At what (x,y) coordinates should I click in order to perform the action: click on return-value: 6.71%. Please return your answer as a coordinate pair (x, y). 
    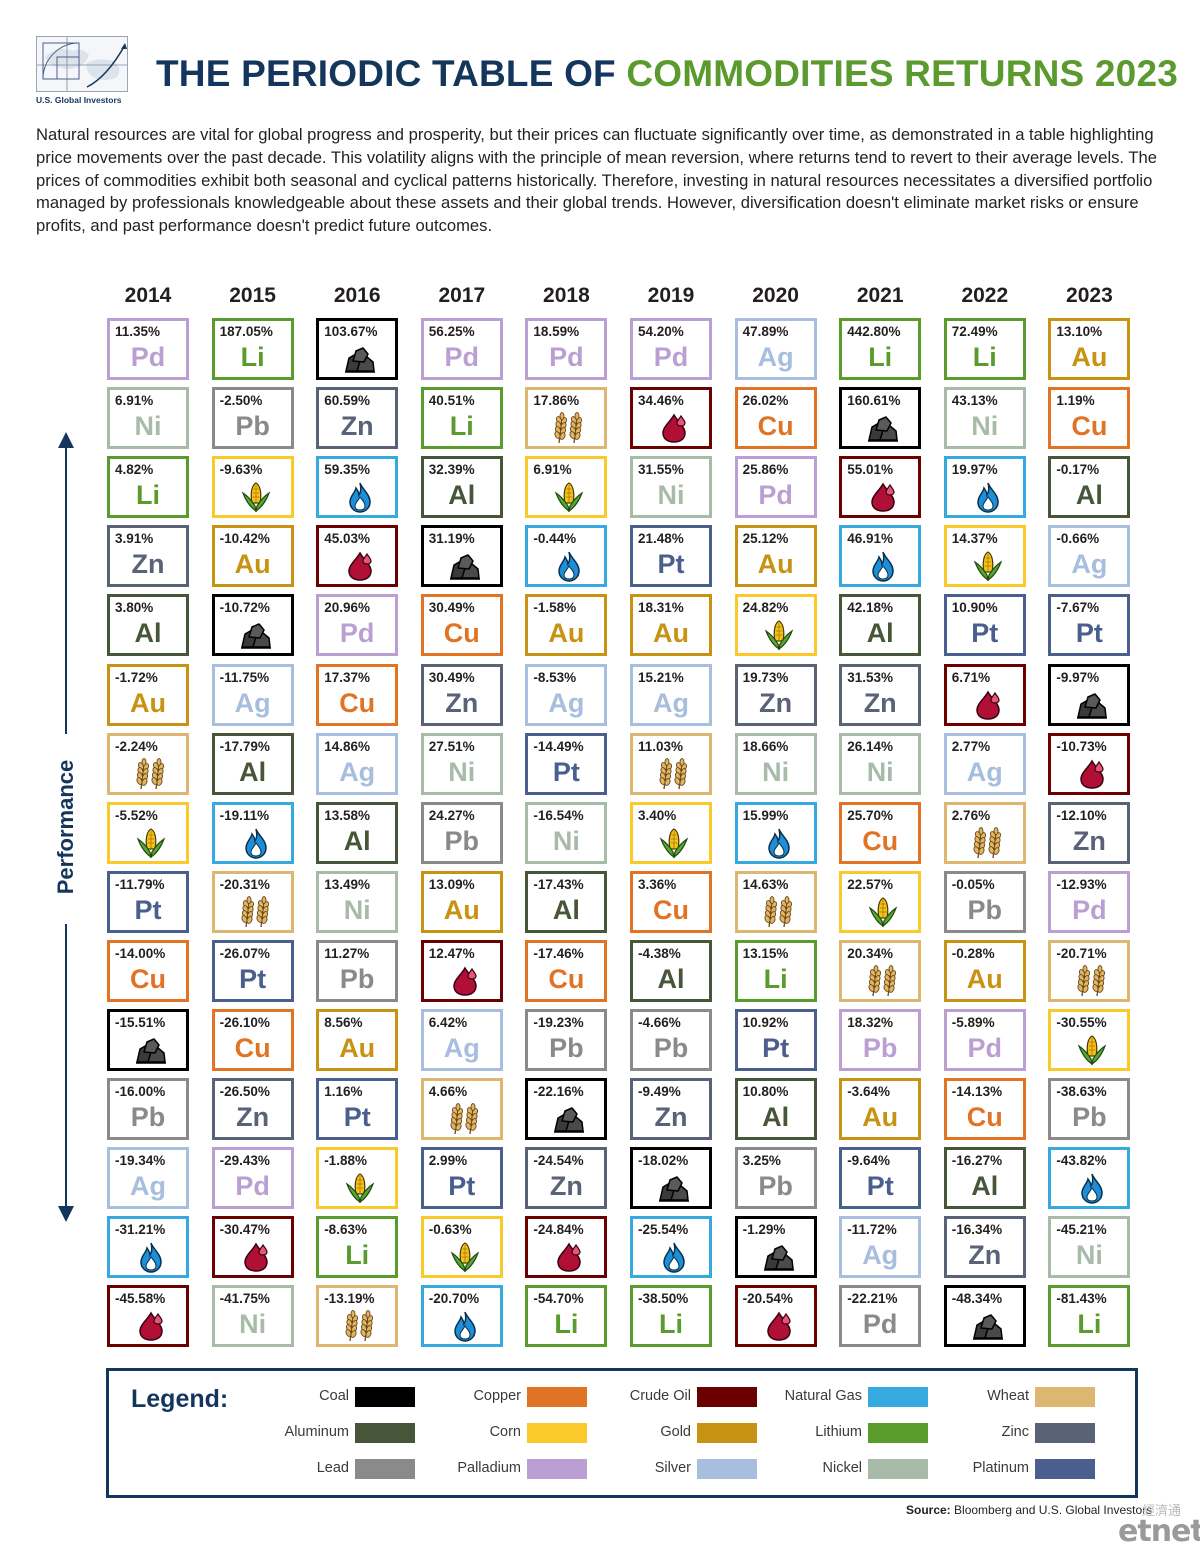
    Looking at the image, I should click on (971, 677).